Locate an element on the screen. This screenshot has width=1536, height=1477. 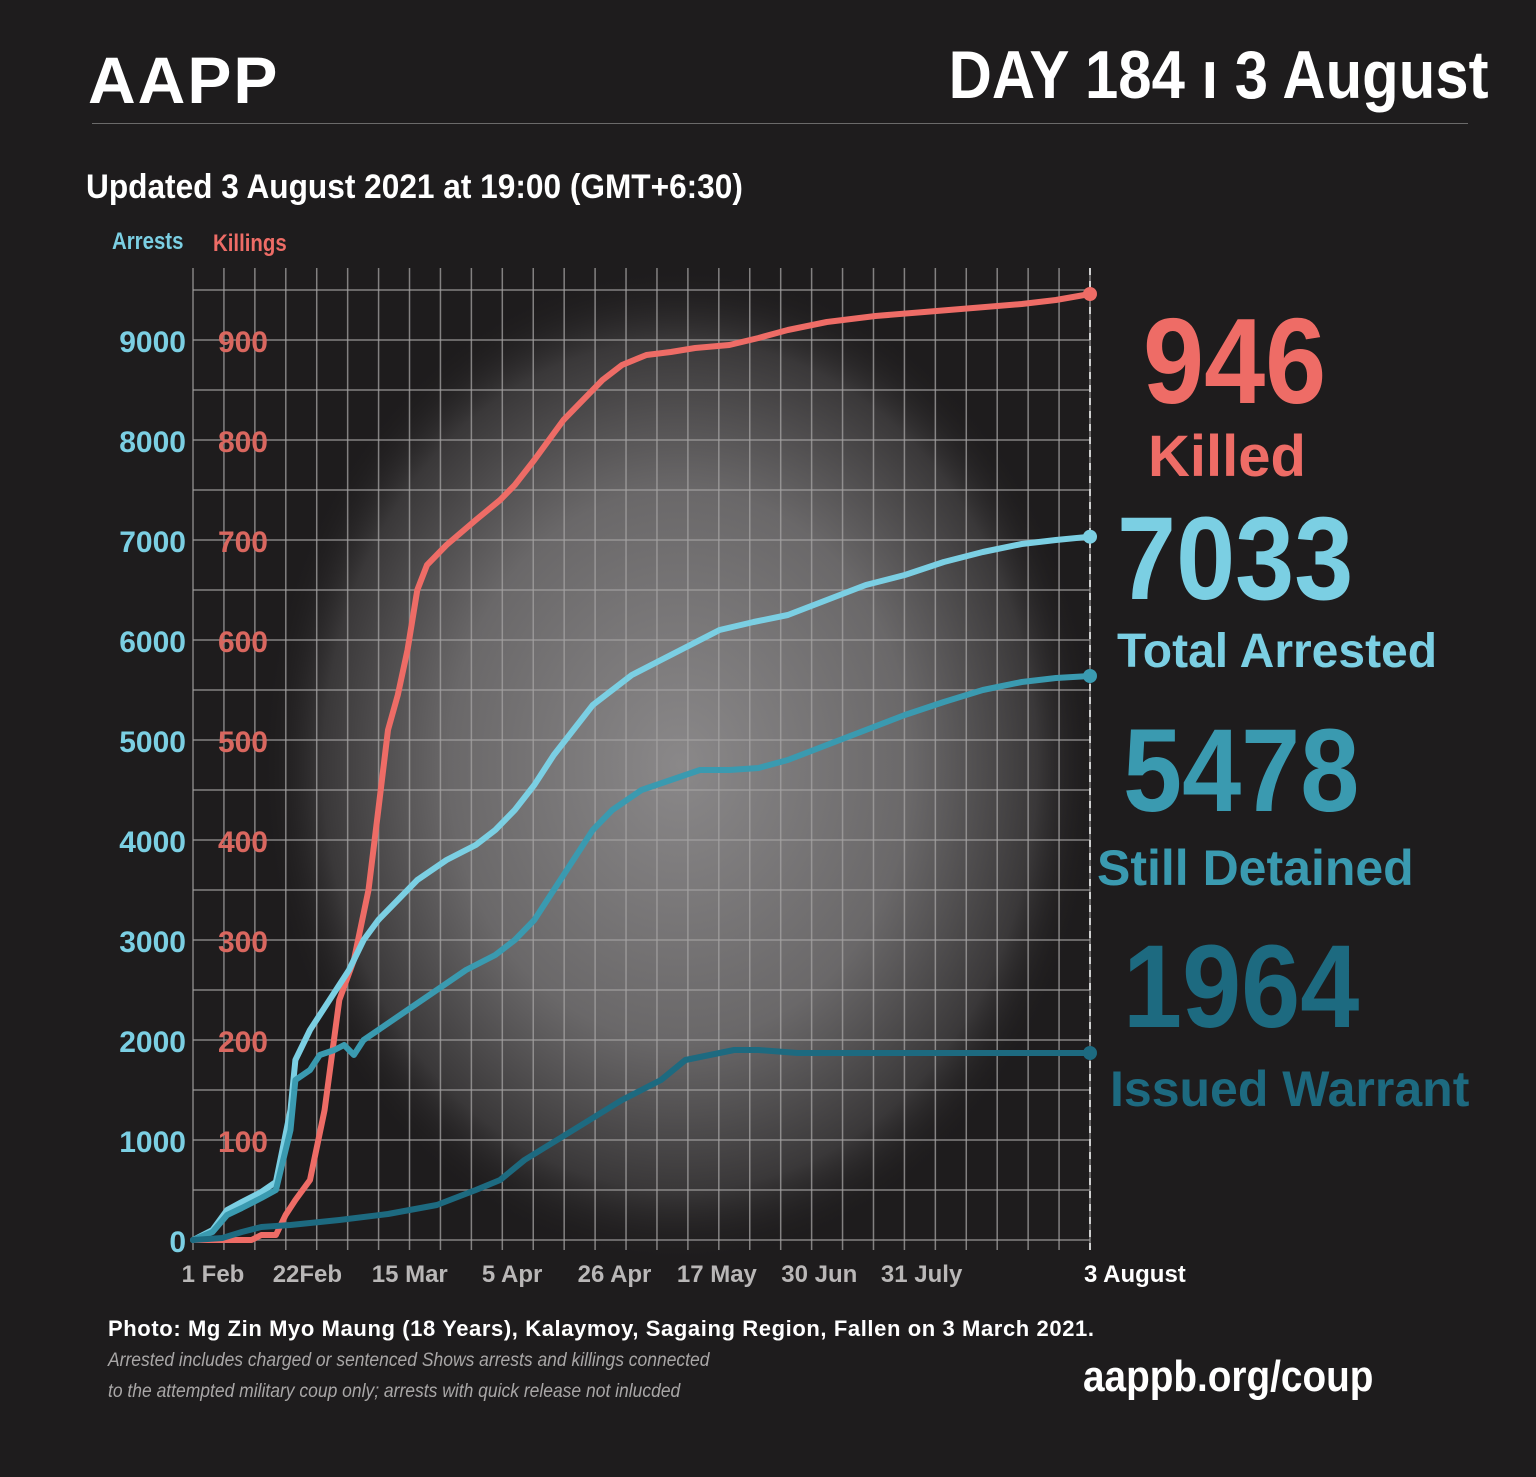
x-tick-label: 15 Mar is located at coordinates (410, 1274).